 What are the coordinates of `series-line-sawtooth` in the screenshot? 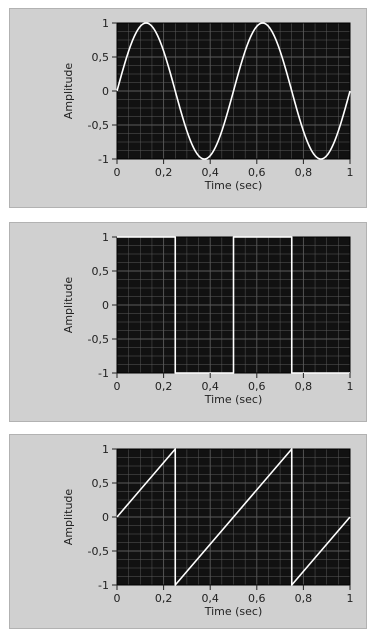 It's located at (233, 517).